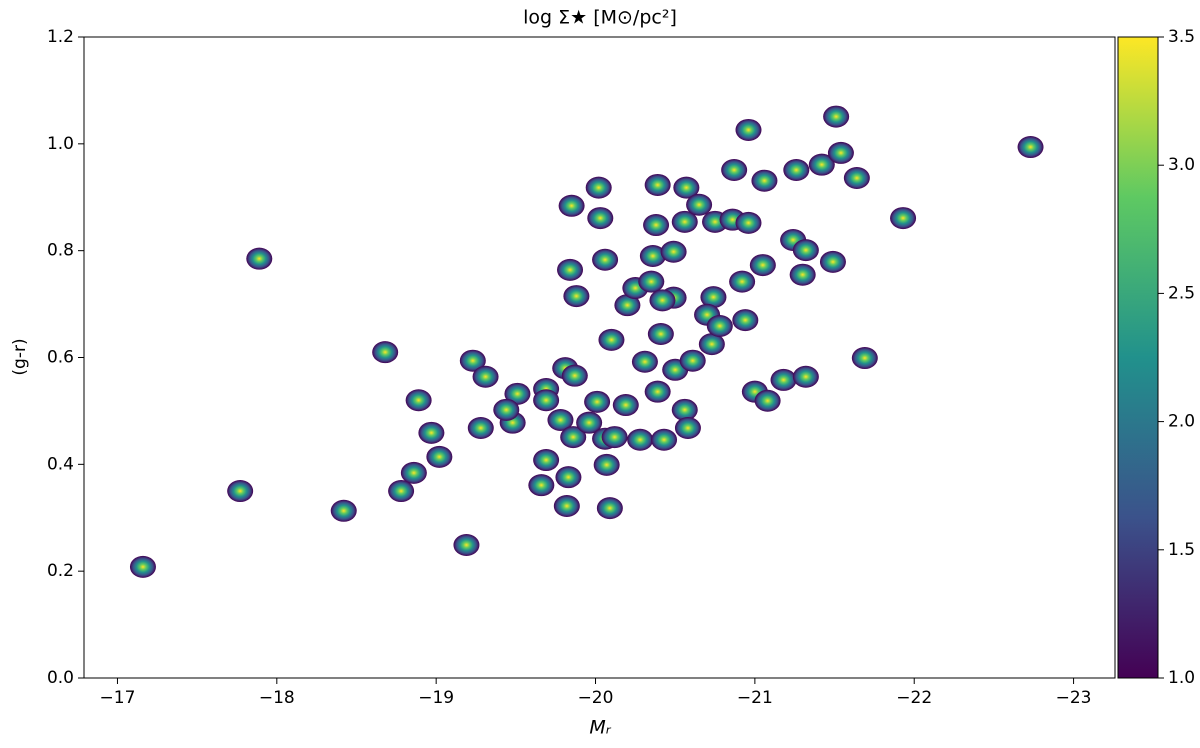 Image resolution: width=1200 pixels, height=748 pixels. Describe the element at coordinates (1181, 678) in the screenshot. I see `colorbar-tick-label: 1.0` at that location.